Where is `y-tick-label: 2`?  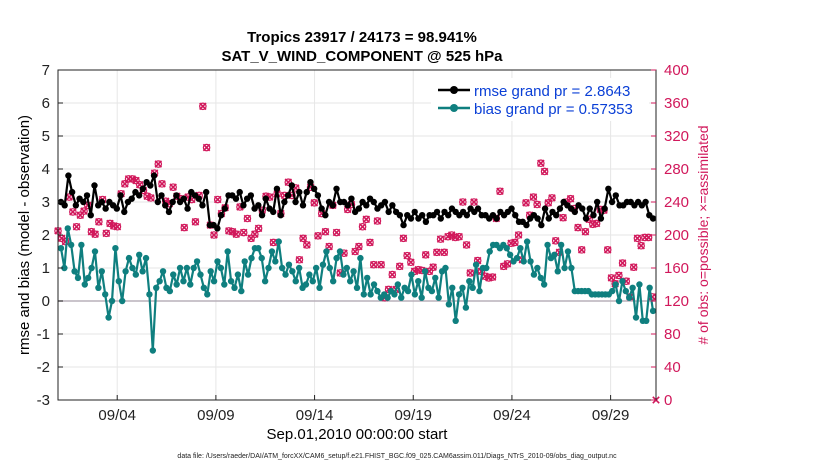 y-tick-label: 2 is located at coordinates (46, 235).